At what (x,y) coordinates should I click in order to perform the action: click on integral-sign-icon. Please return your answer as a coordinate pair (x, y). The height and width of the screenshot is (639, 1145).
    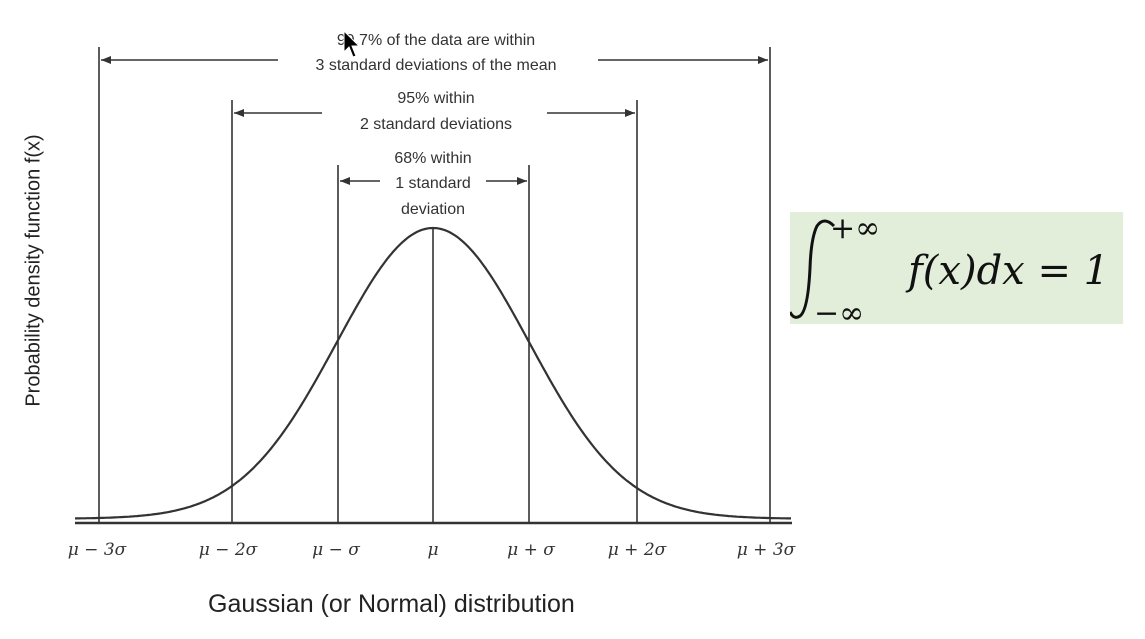
    Looking at the image, I should click on (812, 269).